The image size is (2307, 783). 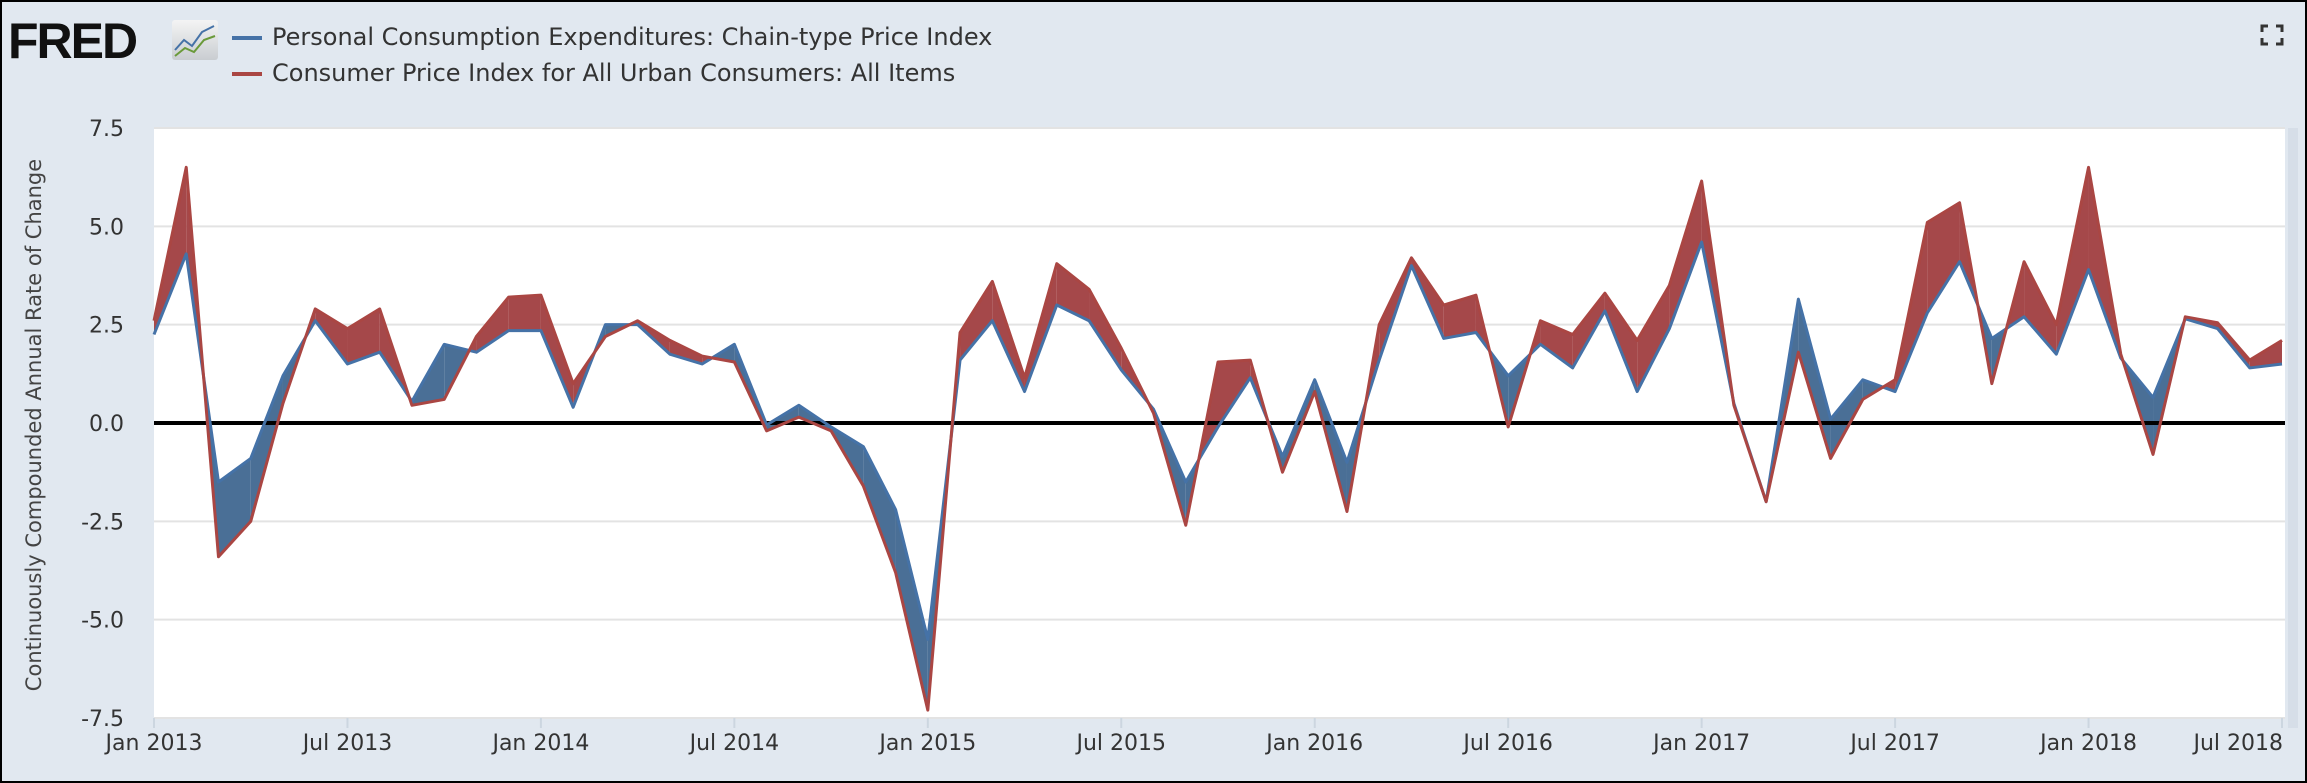 What do you see at coordinates (734, 743) in the screenshot?
I see `x-tick-label: Jul 2014` at bounding box center [734, 743].